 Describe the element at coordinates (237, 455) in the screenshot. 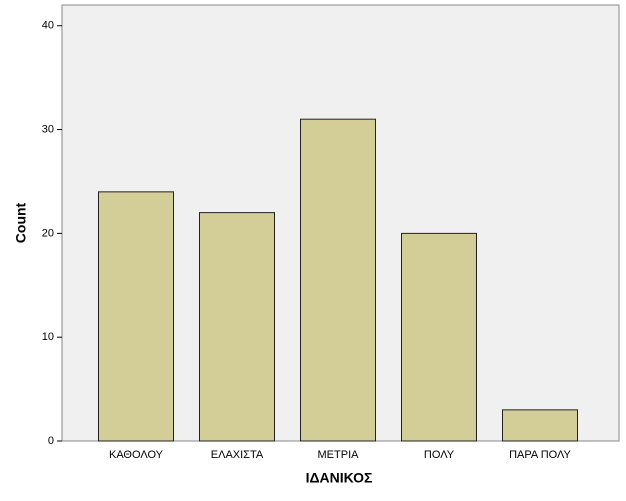

I see `x-tick-label: ΕΛΑΧΙΣΤΑ` at that location.